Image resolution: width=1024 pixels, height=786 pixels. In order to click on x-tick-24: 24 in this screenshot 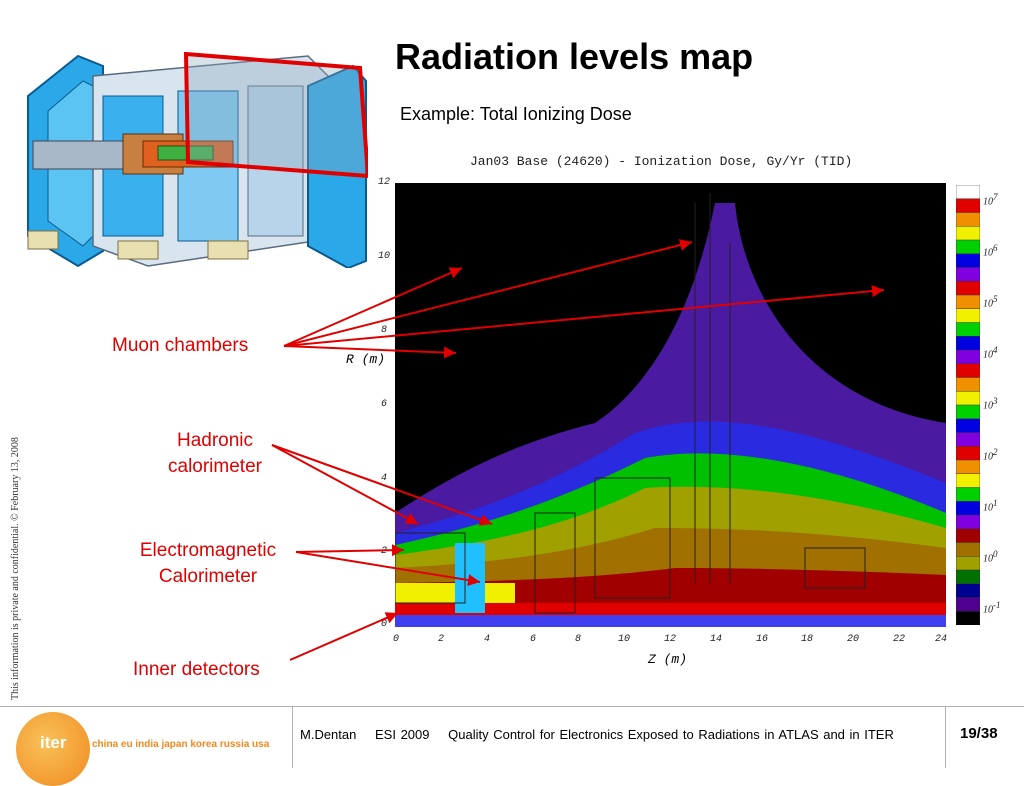, I will do `click(941, 639)`.